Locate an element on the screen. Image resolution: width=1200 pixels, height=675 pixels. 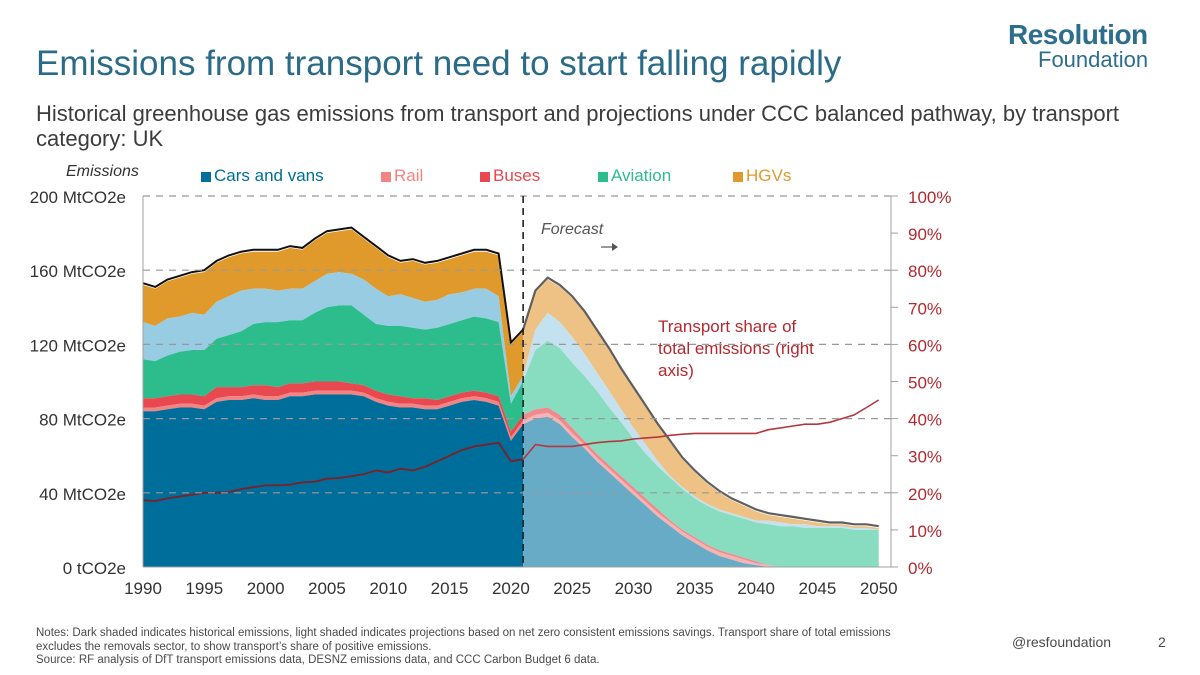
share-line-forecast is located at coordinates (701, 429).